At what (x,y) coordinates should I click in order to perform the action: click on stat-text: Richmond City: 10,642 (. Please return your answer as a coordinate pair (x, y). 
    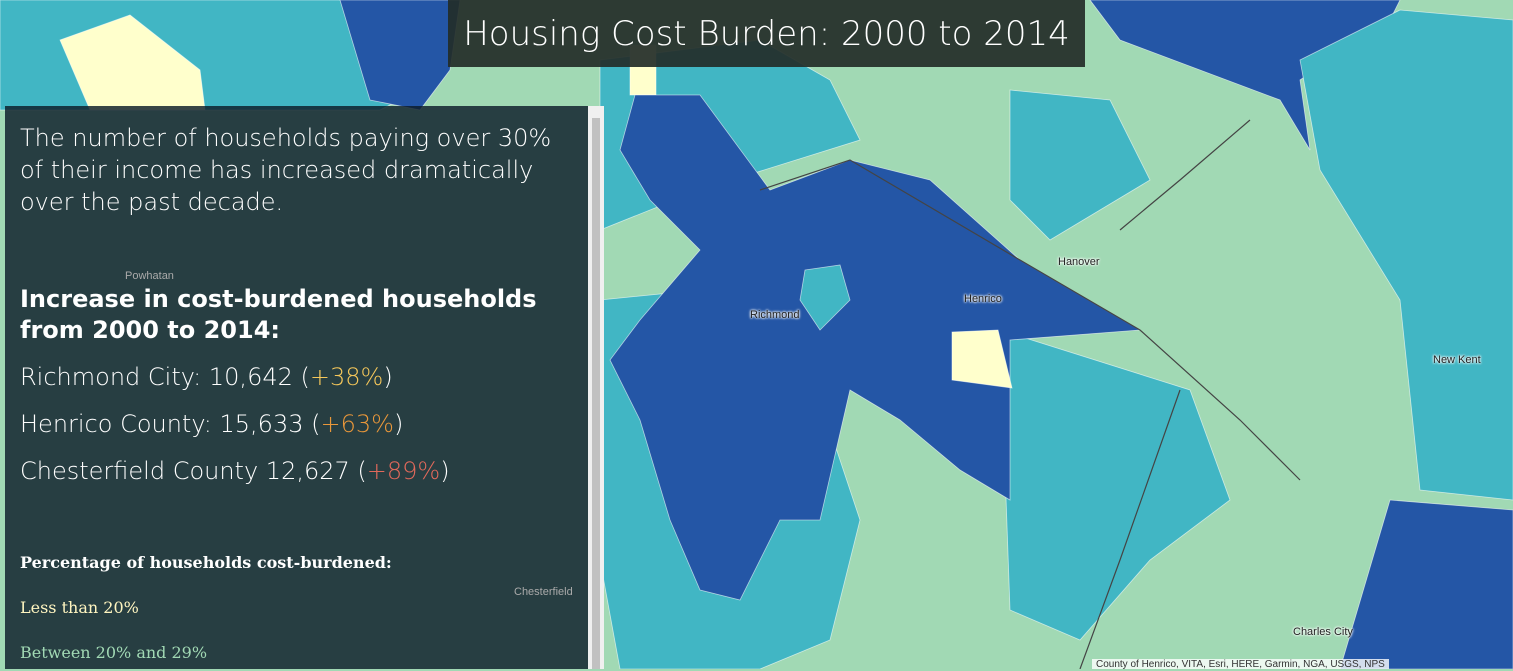
    Looking at the image, I should click on (165, 377).